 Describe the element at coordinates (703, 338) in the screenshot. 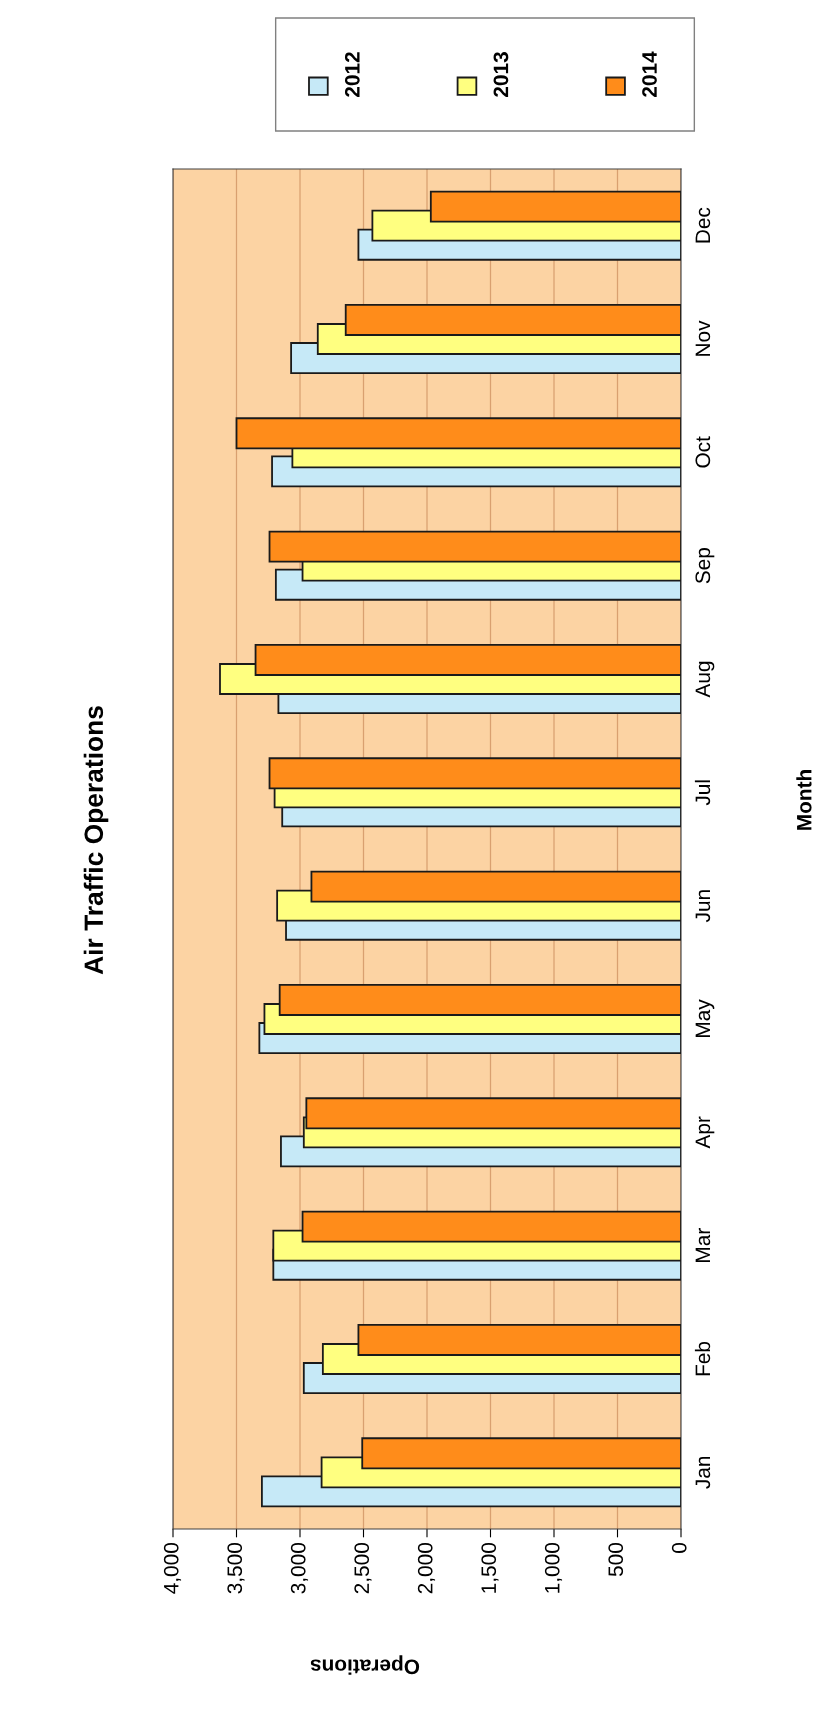

I see `y-tick-label: Nov` at that location.